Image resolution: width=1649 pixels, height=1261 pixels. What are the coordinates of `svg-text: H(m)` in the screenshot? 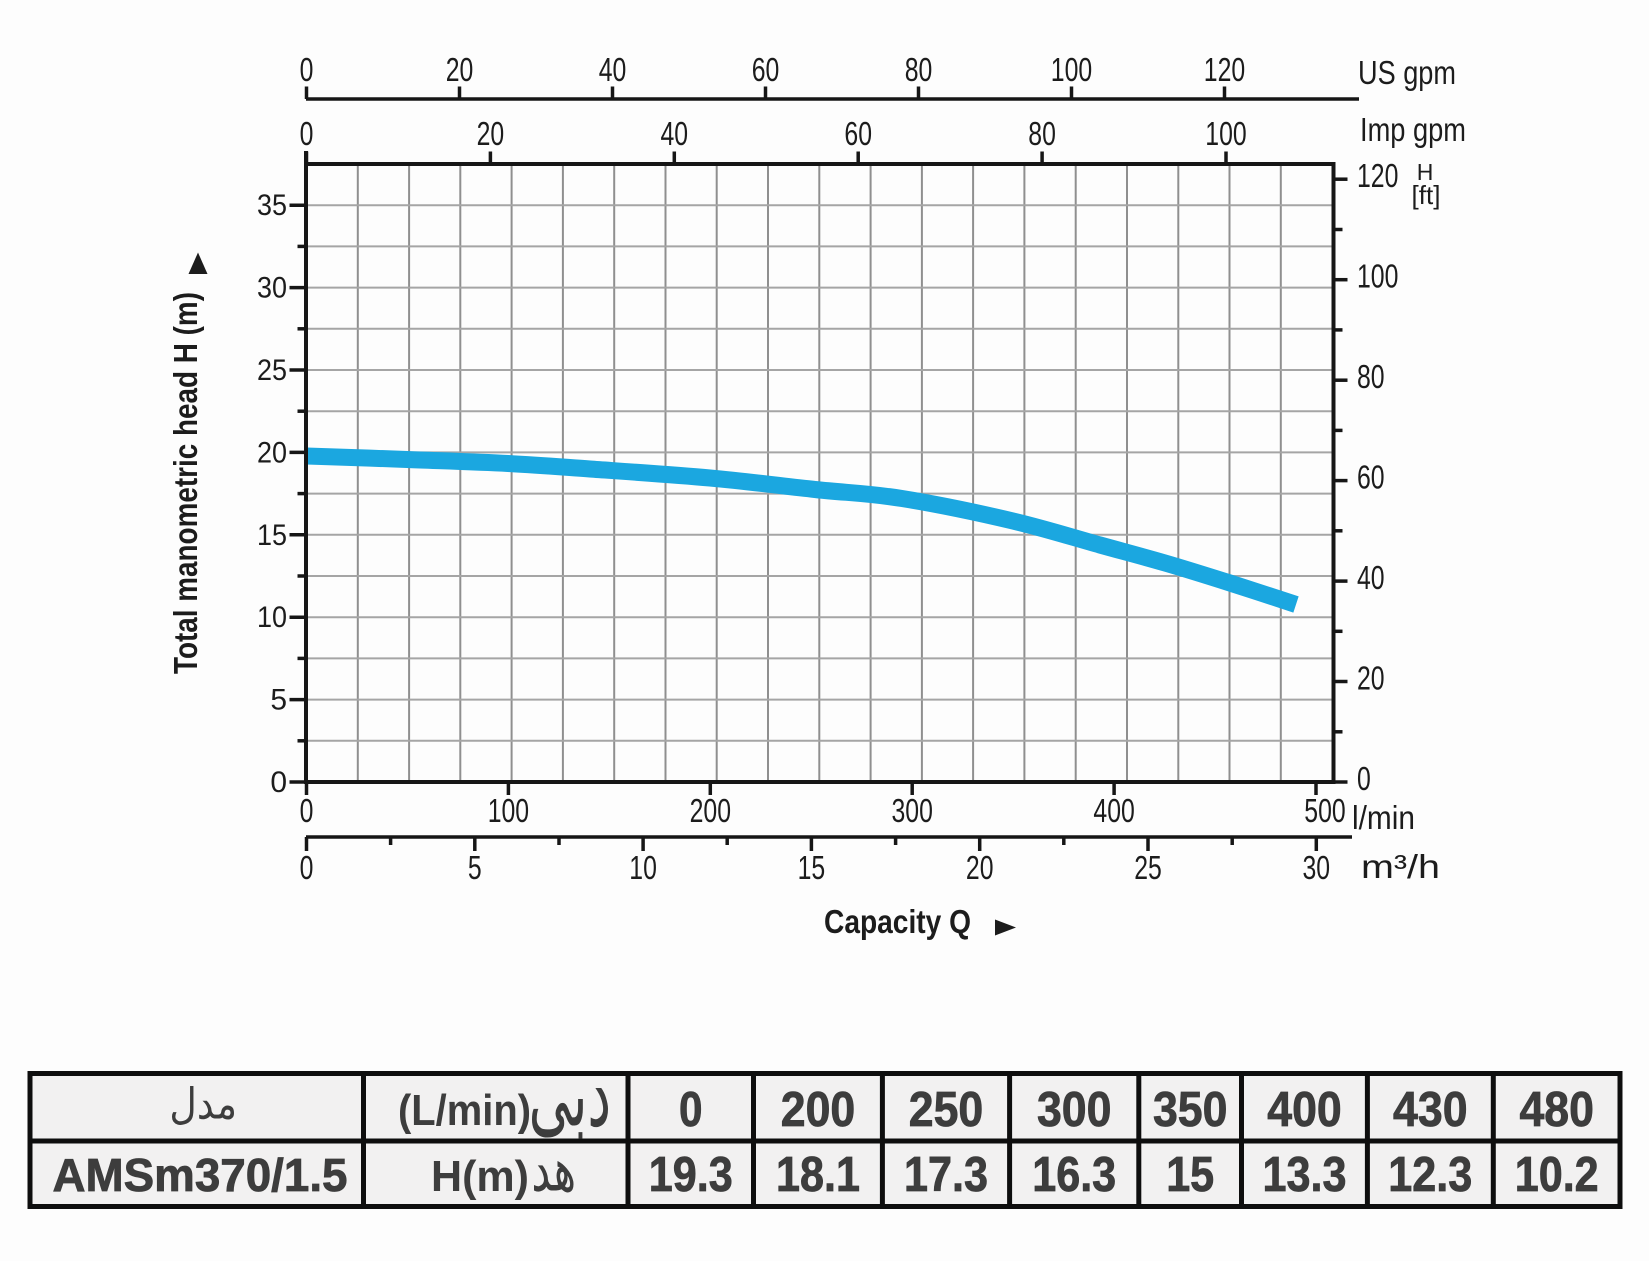 It's located at (480, 1176).